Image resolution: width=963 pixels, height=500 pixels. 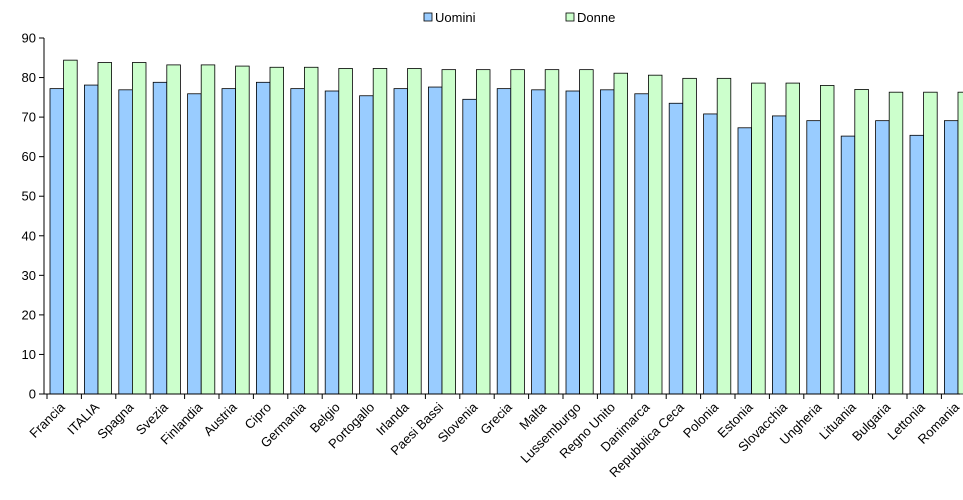 I want to click on y-axis: 0 10 20 30 40 50 60 70 80 90, so click(x=33, y=216).